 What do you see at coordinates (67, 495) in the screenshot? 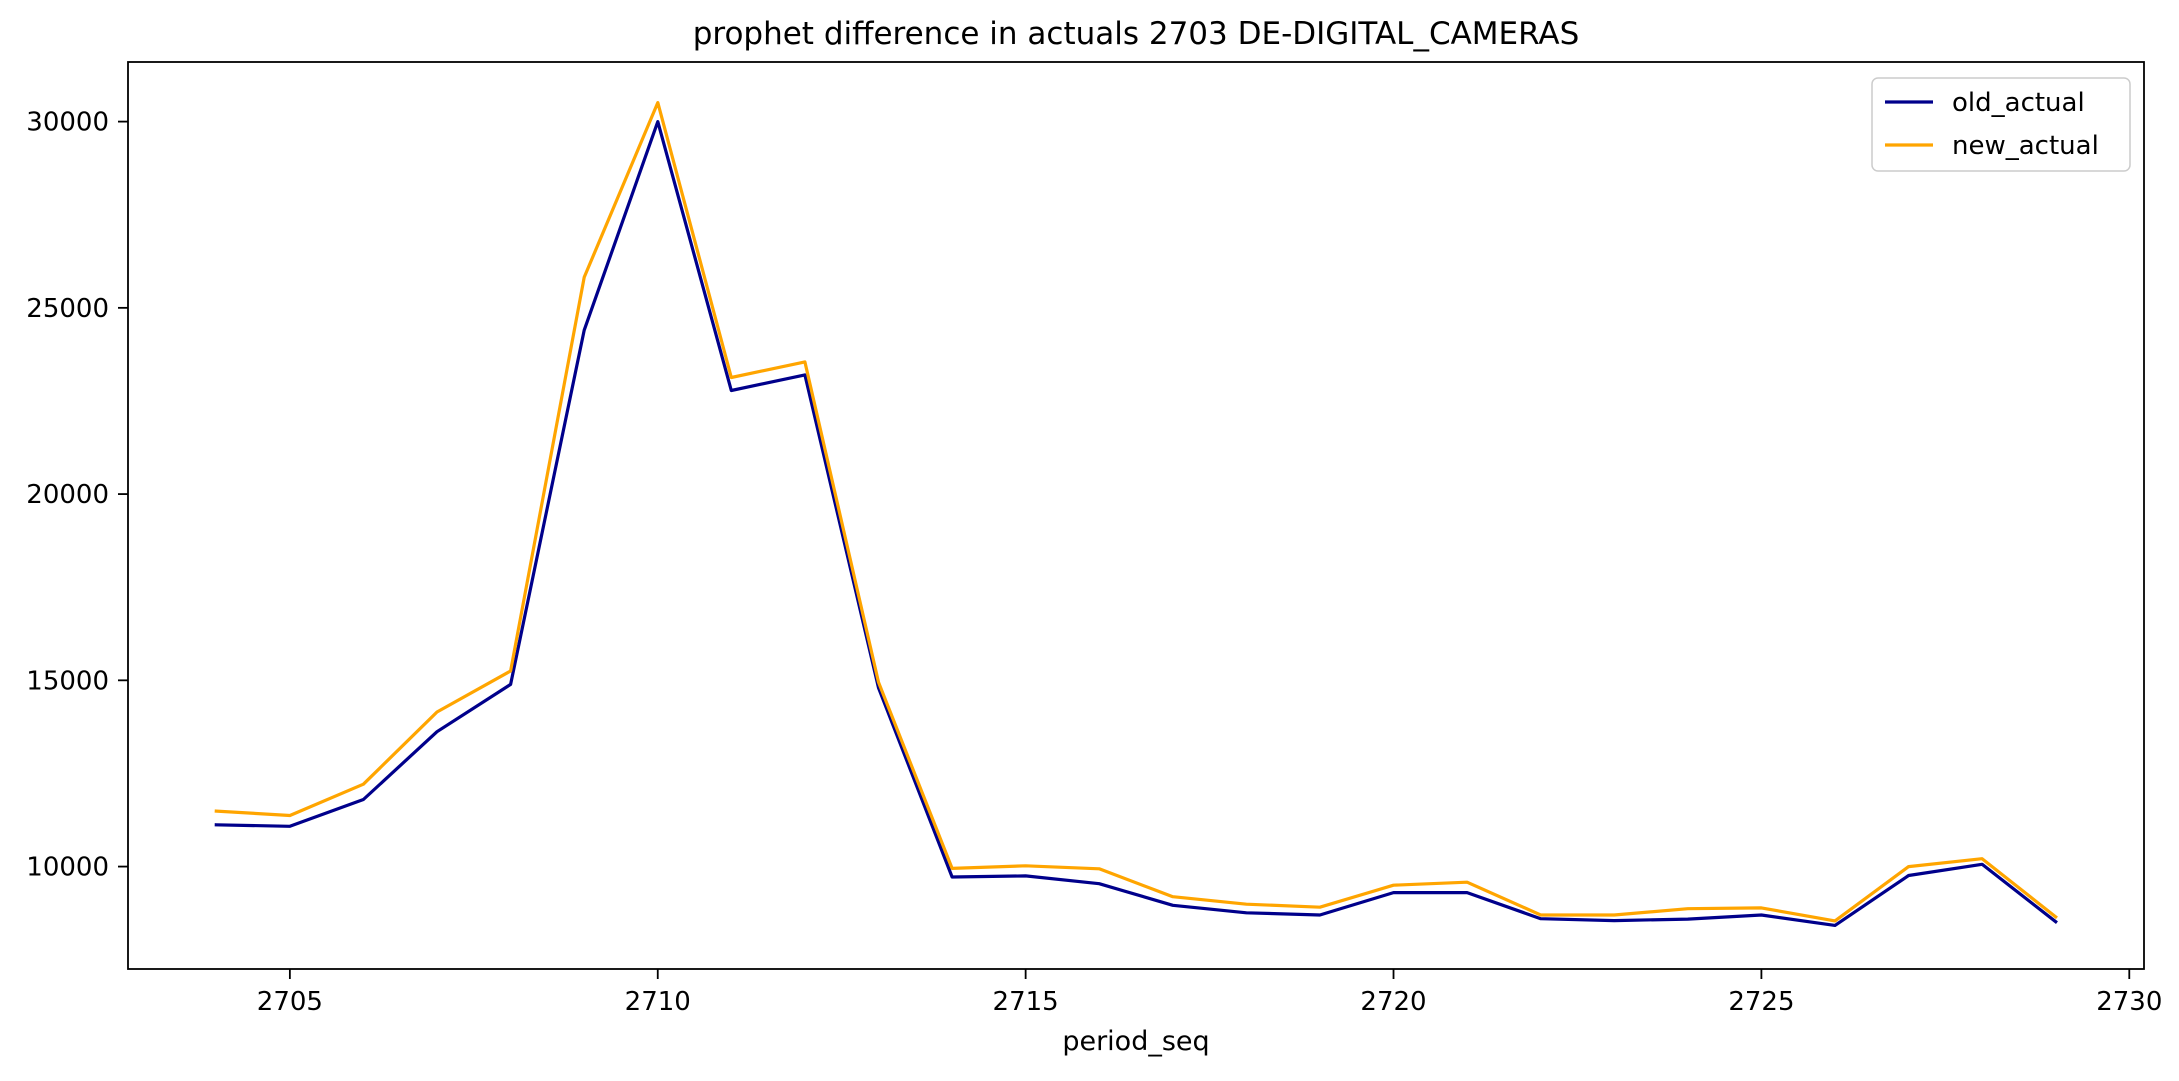
I see `y-tick-label: 20000` at bounding box center [67, 495].